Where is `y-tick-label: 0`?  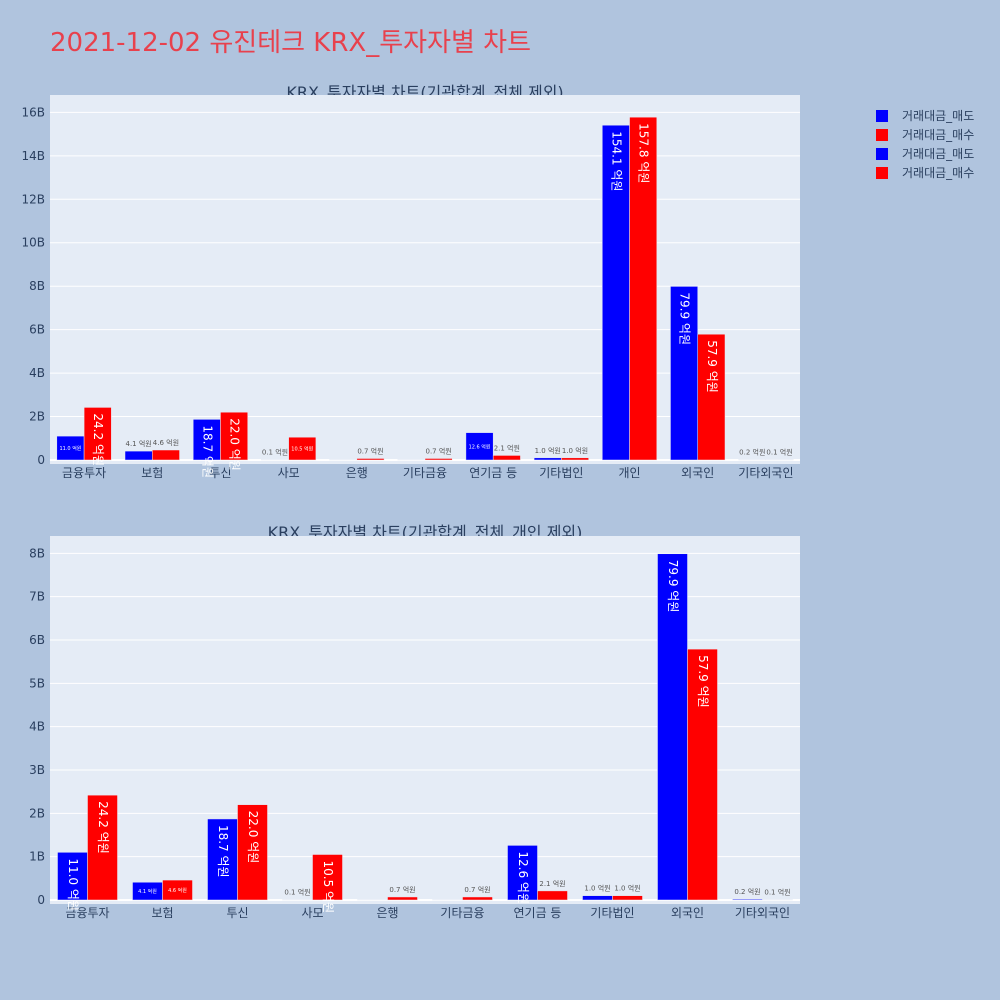 y-tick-label: 0 is located at coordinates (41, 460).